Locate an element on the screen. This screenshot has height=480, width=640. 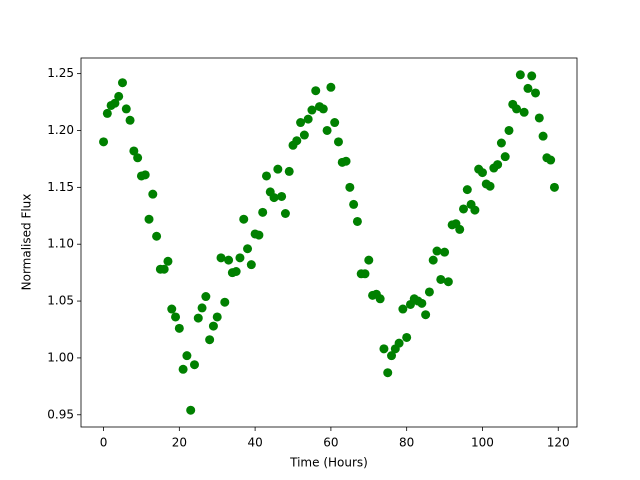
x-tick-label: 80 is located at coordinates (406, 443).